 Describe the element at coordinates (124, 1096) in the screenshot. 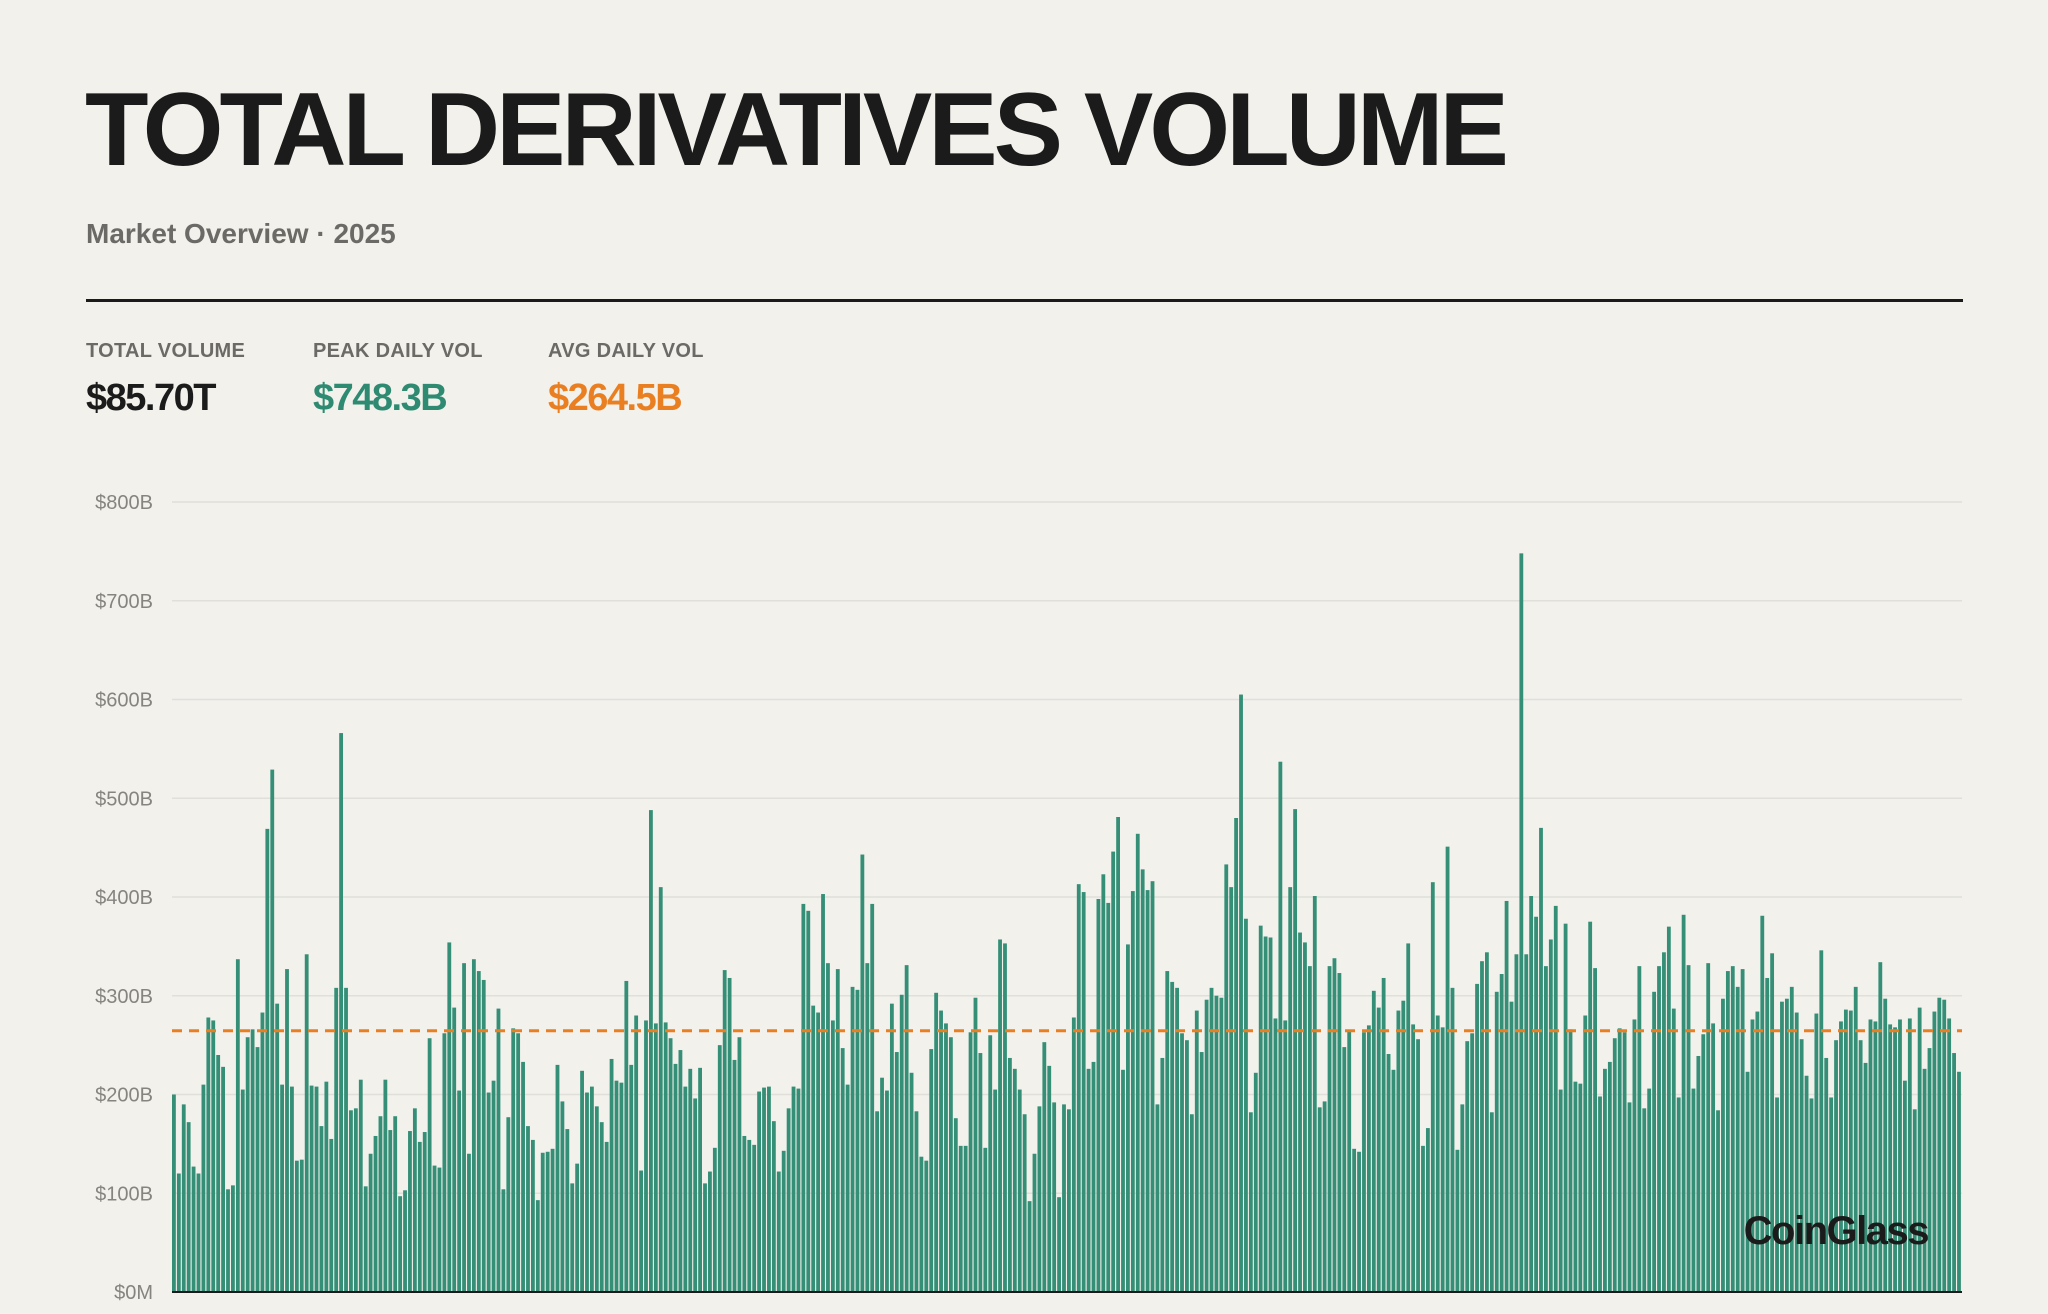

I see `y-tick-label: $200B` at that location.